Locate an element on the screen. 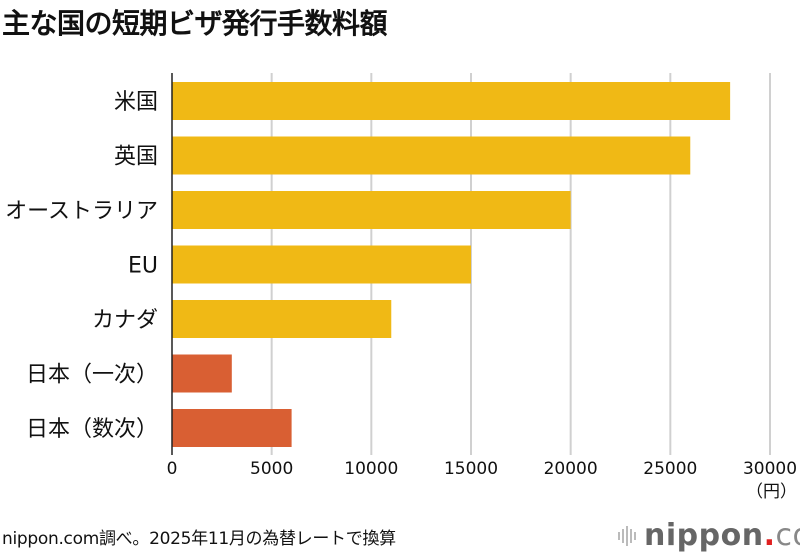 Image resolution: width=800 pixels, height=557 pixels. category-label: オーストラリア is located at coordinates (81, 211).